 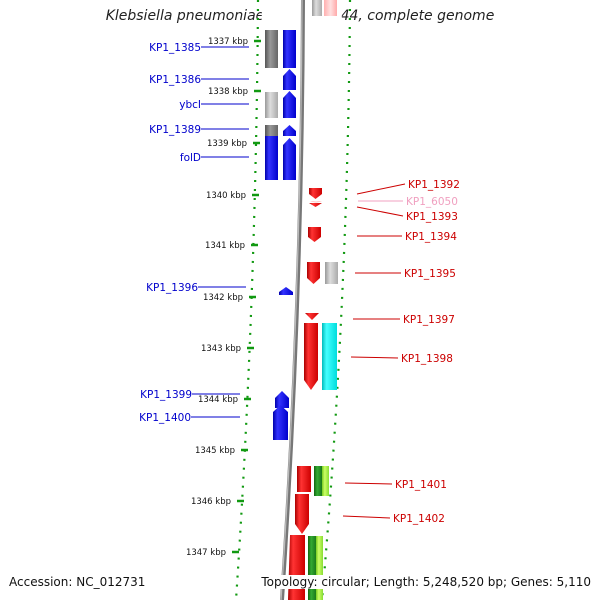 I want to click on scale-tick-label: 1337 kbp, so click(x=228, y=42).